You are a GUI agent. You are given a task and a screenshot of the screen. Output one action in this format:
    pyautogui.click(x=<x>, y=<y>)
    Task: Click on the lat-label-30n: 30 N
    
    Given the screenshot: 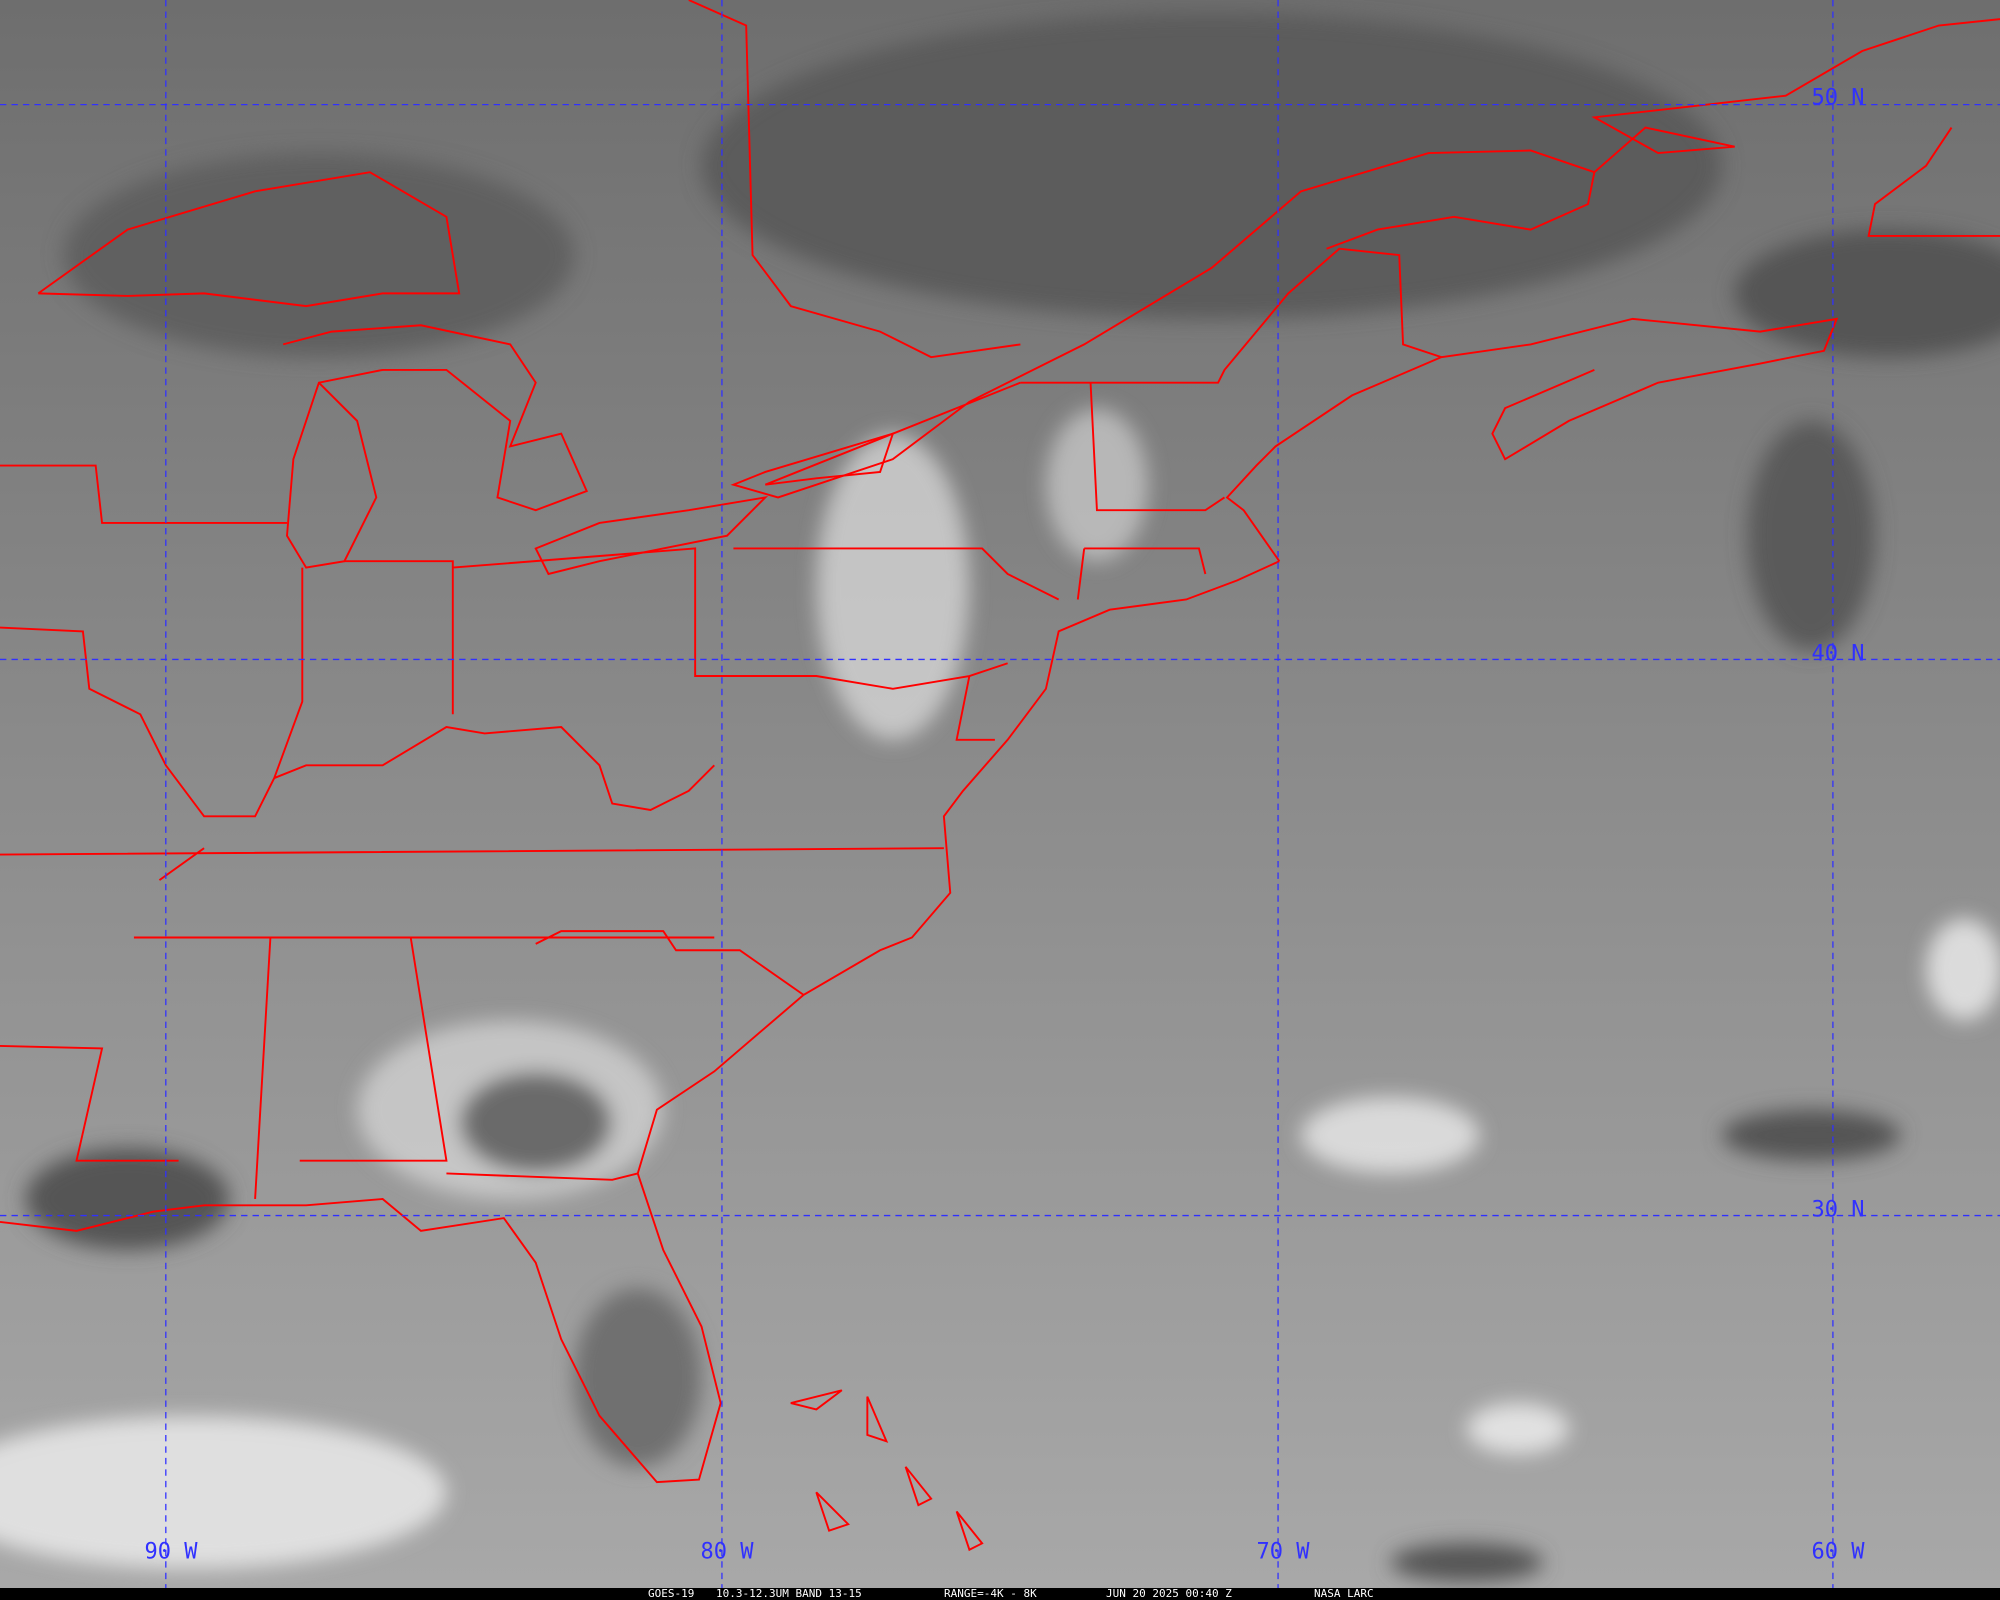 What is the action you would take?
    pyautogui.click(x=1838, y=1210)
    